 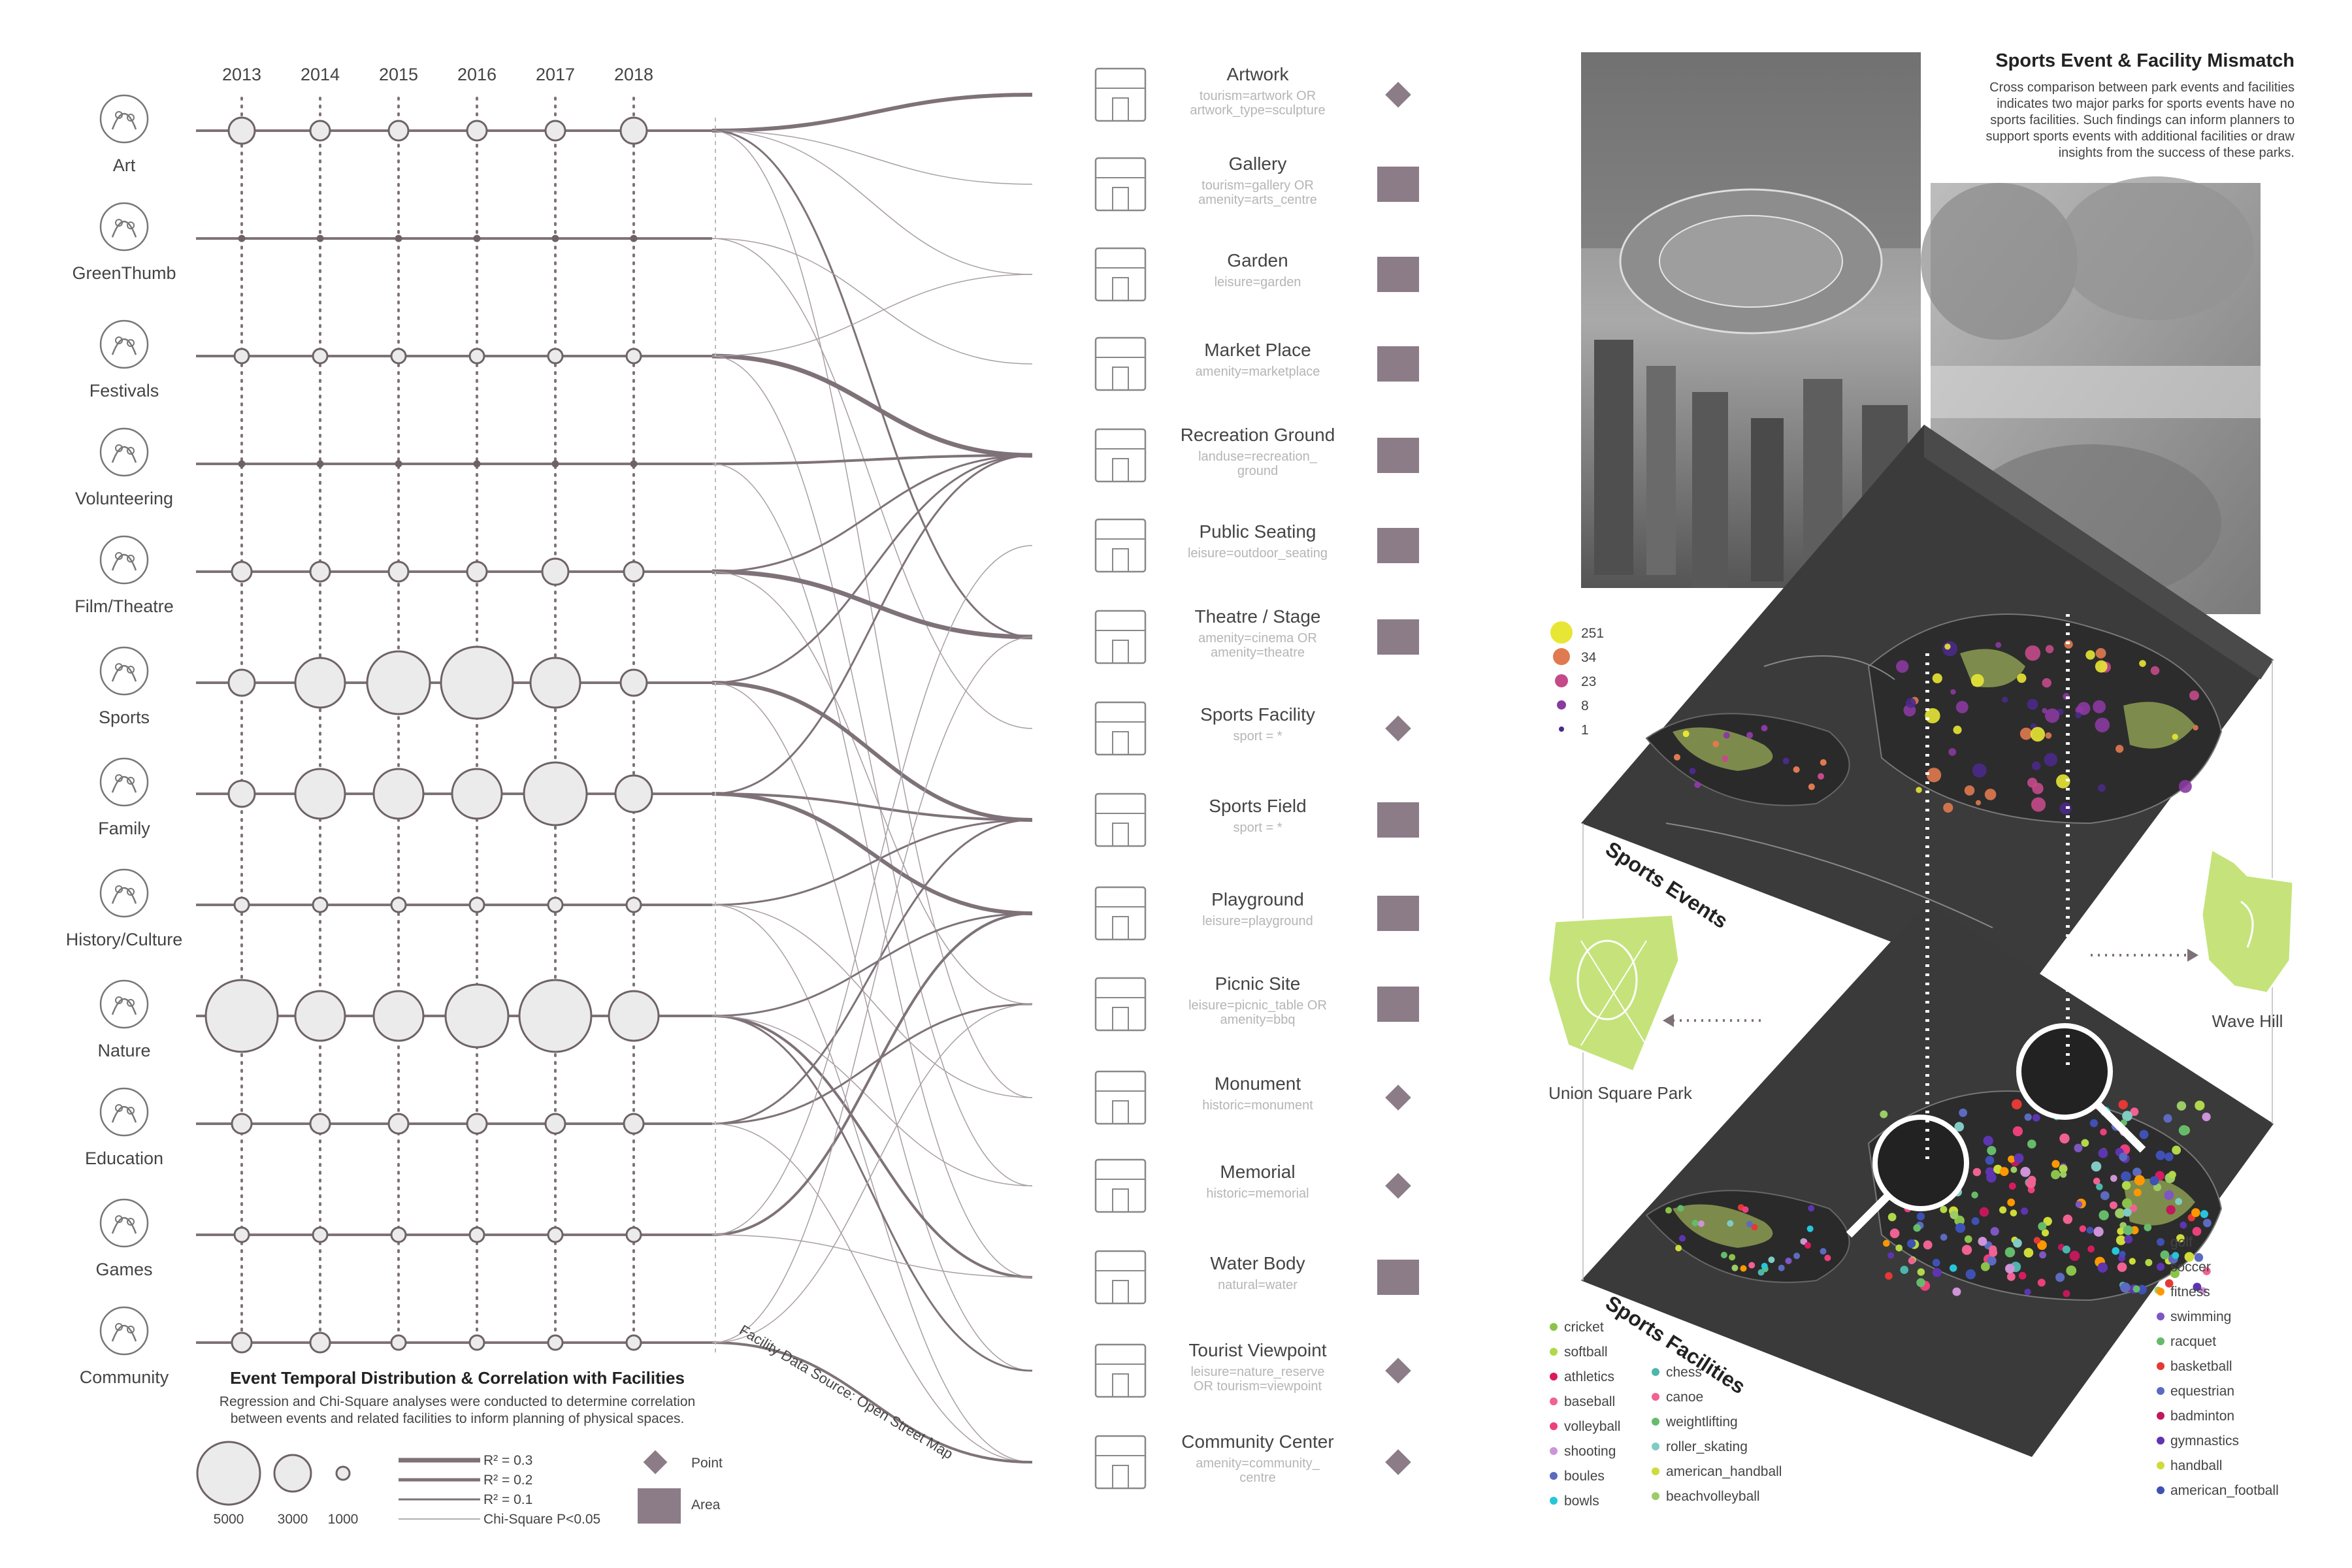 I want to click on sport-label: softball, so click(x=1586, y=1352).